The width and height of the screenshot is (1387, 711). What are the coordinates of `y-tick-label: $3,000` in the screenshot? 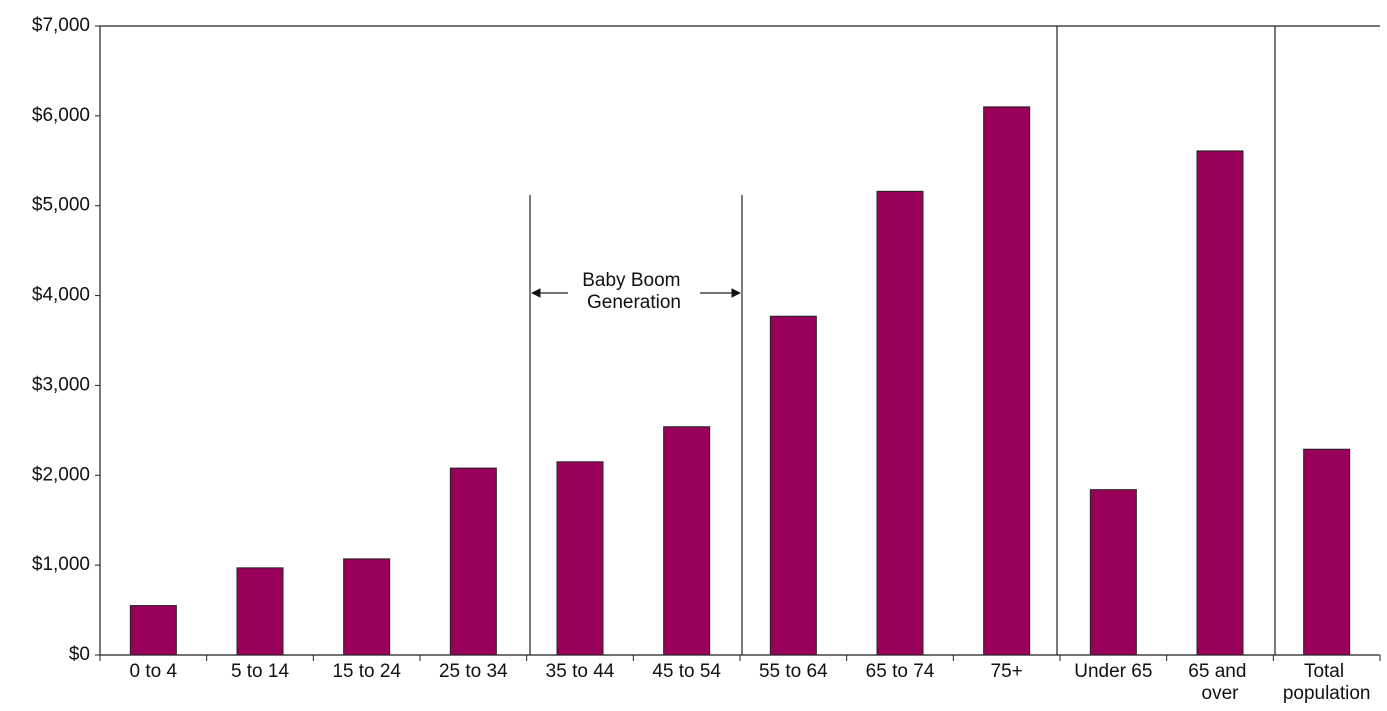 It's located at (61, 384).